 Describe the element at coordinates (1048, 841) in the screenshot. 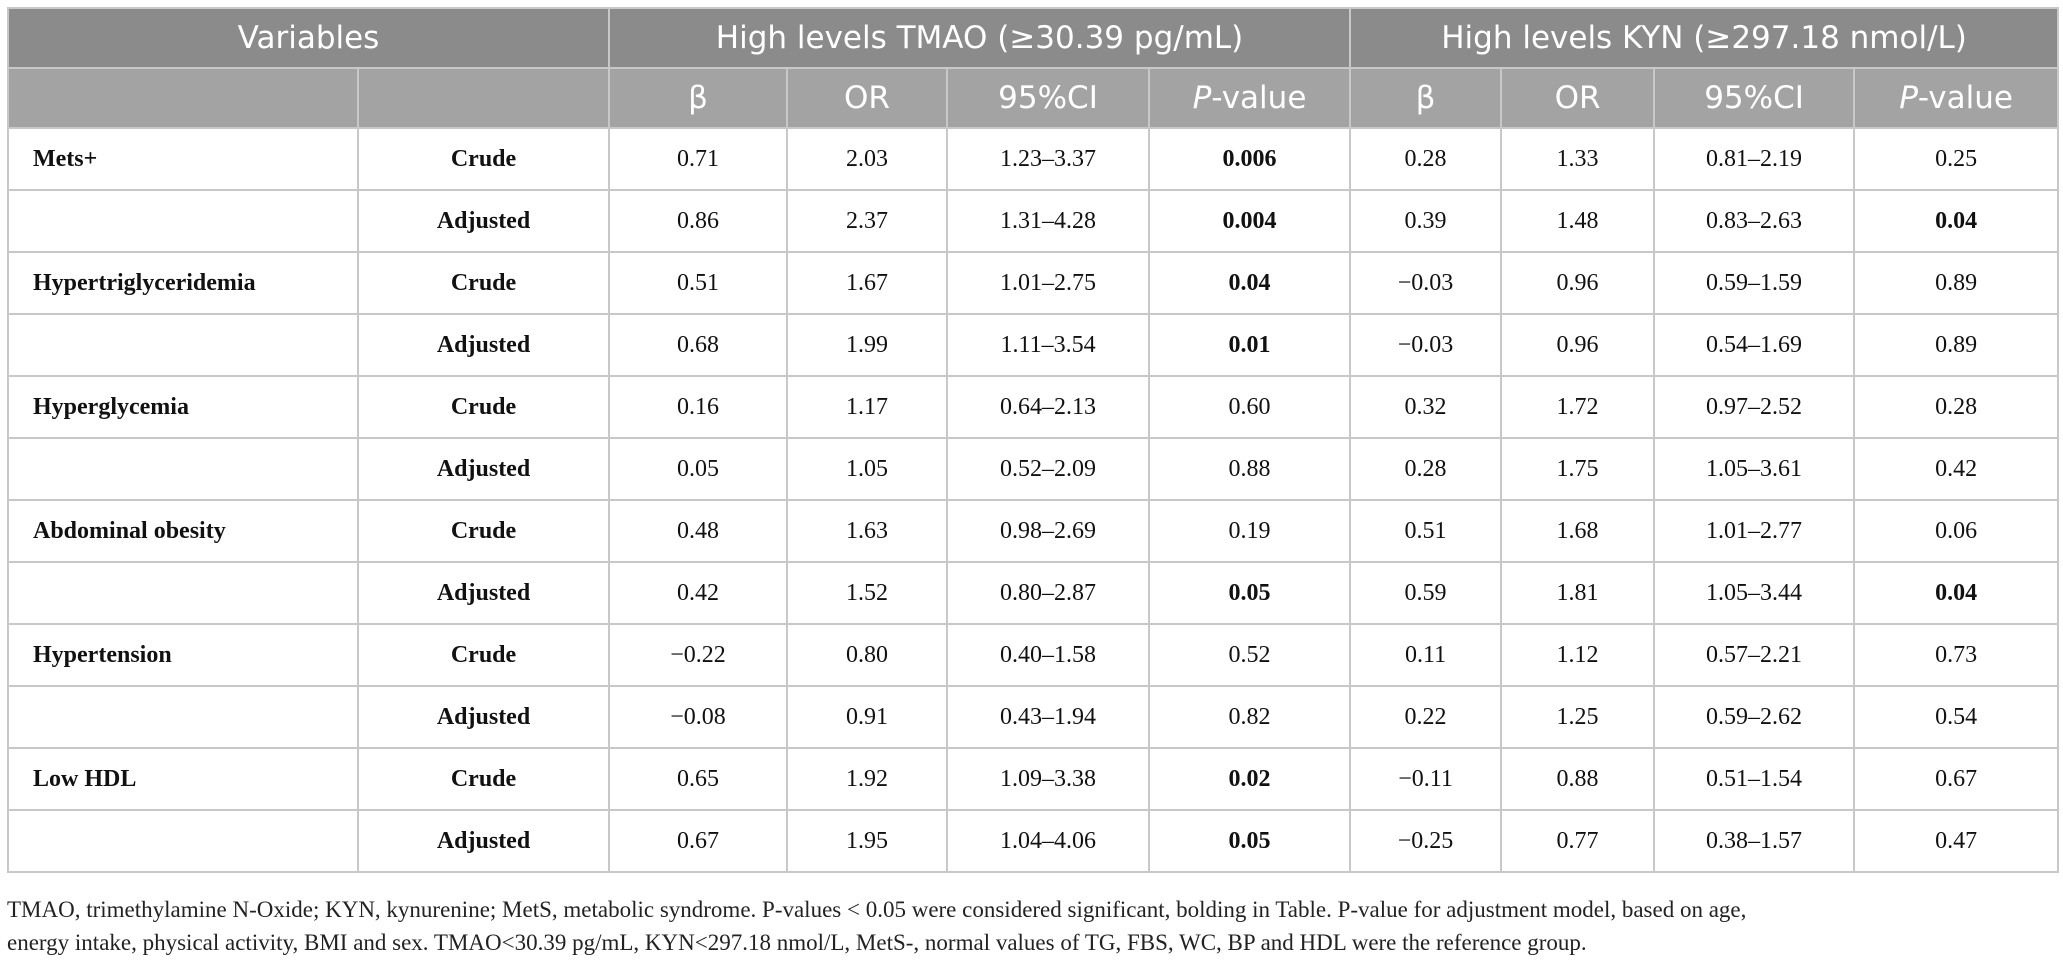

I see `value-cell: 1.04–4.06` at that location.